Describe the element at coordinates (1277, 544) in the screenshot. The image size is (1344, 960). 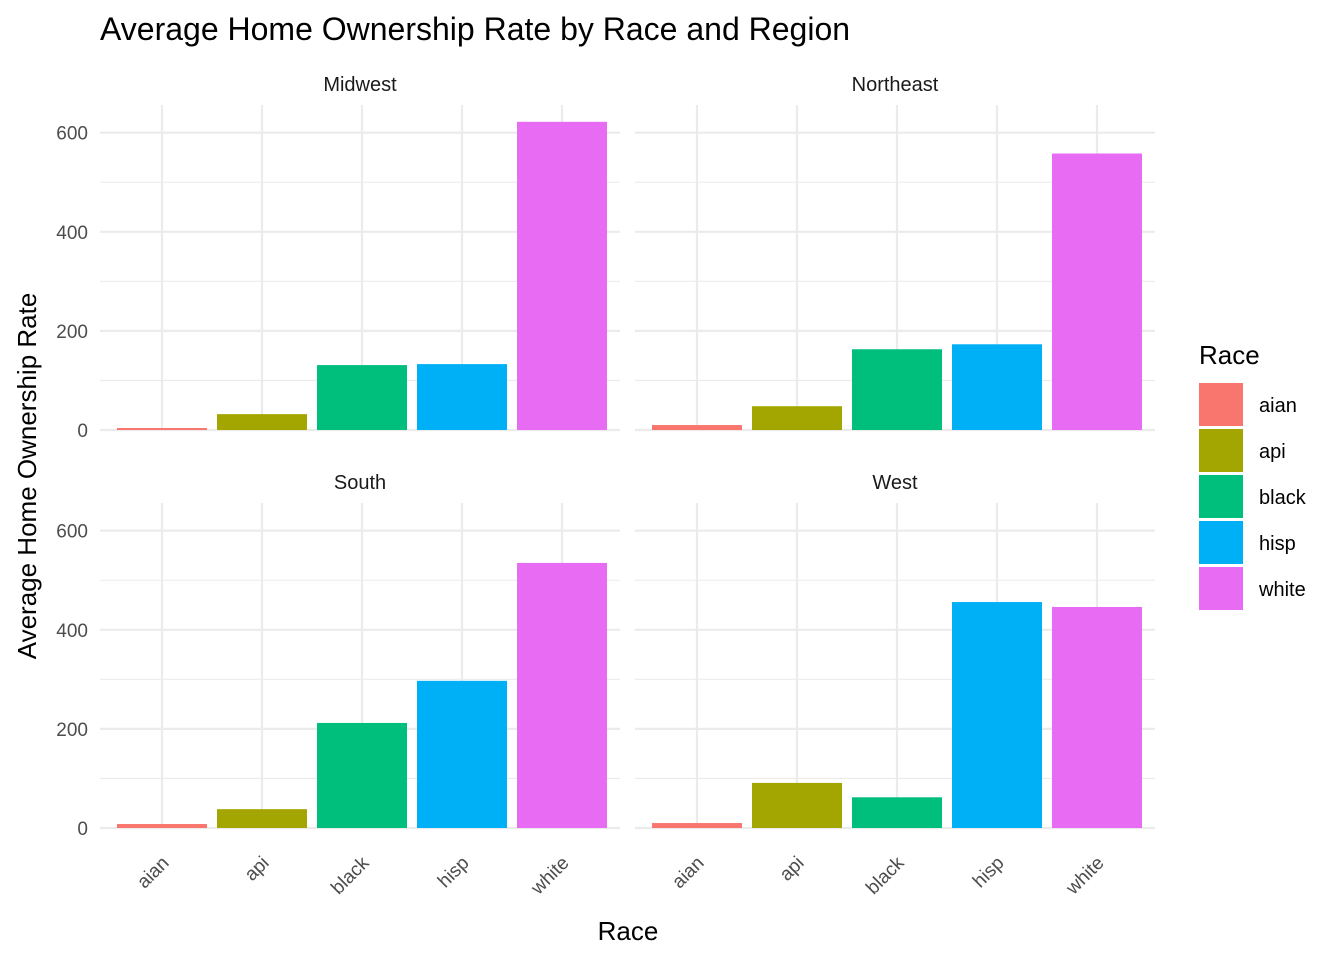
I see `legend-label-hisp: hisp` at that location.